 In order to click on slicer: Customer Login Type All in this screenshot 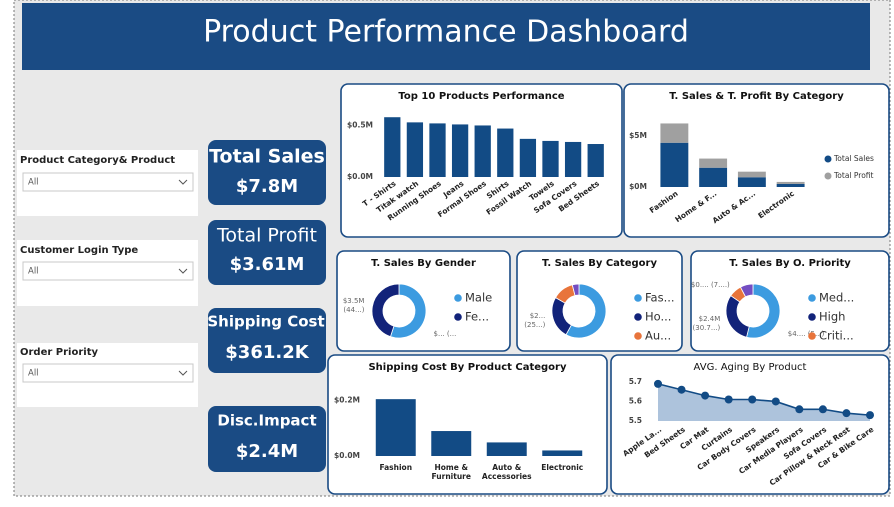, I will do `click(107, 273)`.